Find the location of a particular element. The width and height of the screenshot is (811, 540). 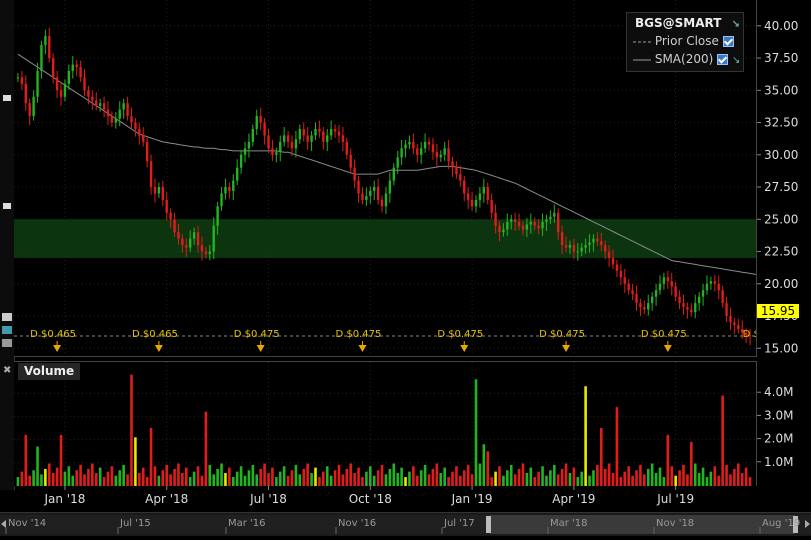

collapse-icon is located at coordinates (7, 317).